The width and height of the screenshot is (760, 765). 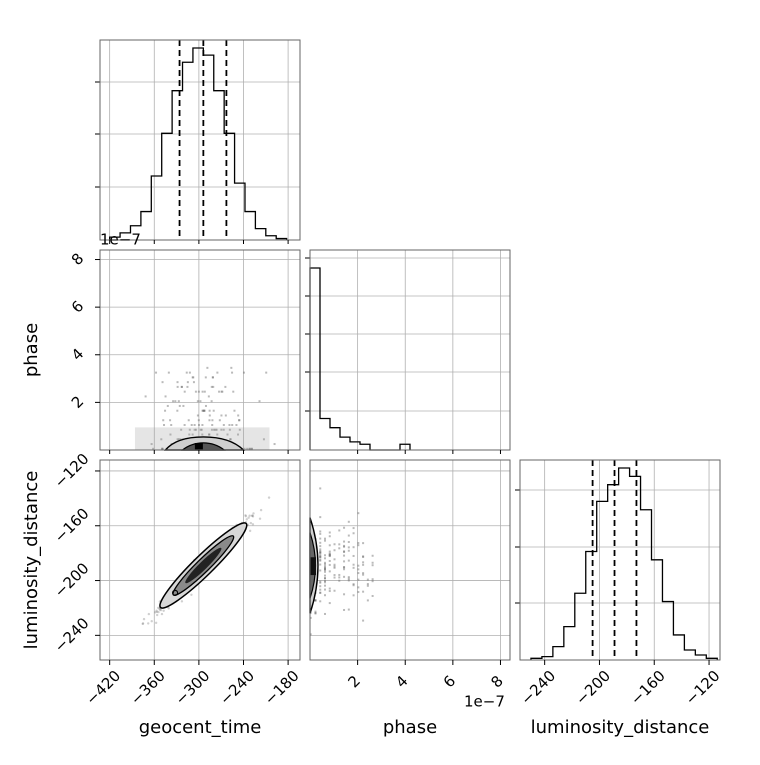 I want to click on ld-vs-gt-isolated-contour, so click(x=175, y=592).